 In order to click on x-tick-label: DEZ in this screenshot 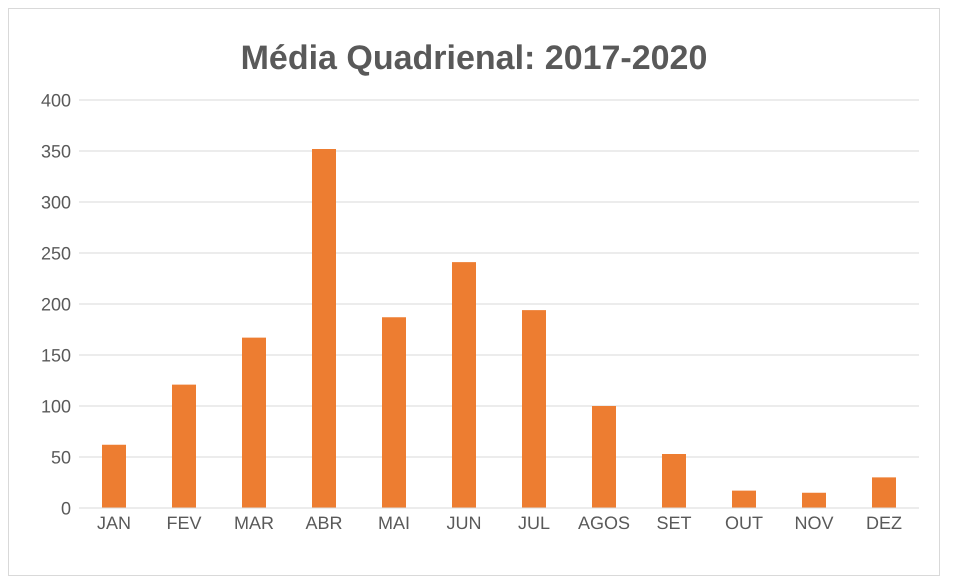, I will do `click(884, 522)`.